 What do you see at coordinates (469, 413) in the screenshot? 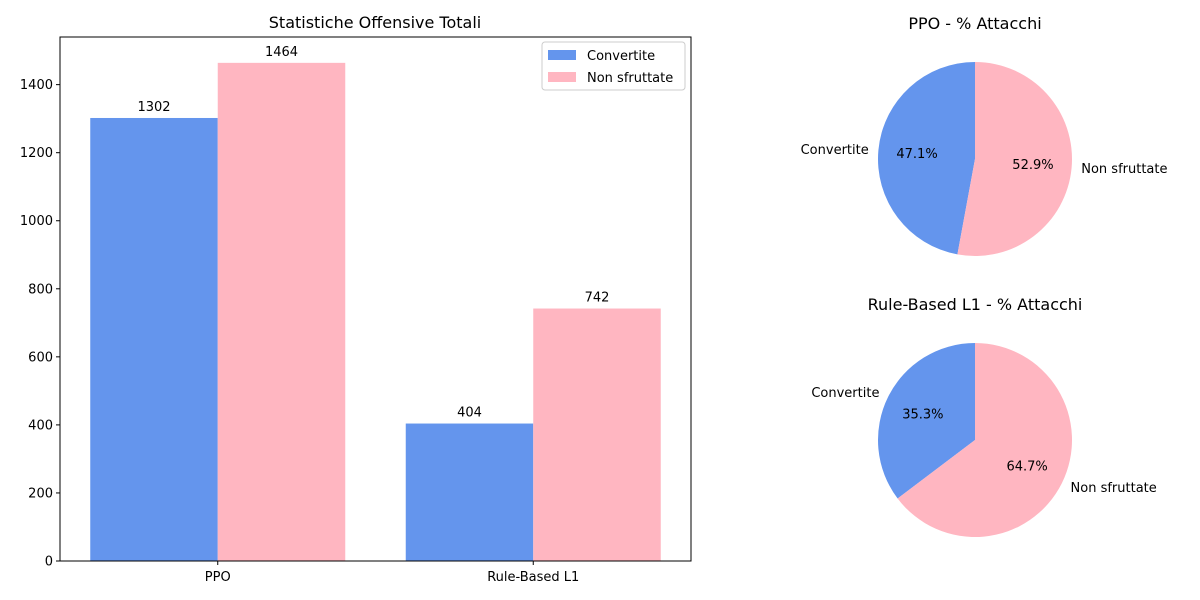
I see `data-label: 404` at bounding box center [469, 413].